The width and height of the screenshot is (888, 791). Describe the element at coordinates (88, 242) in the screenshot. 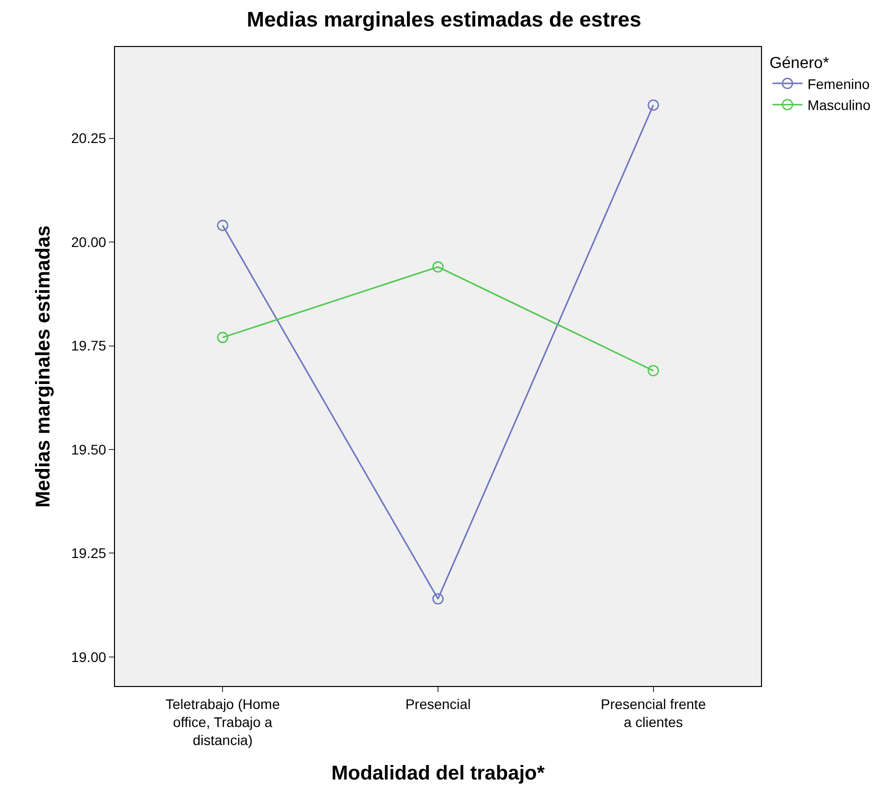

I see `y-tick-label: 20.00` at that location.